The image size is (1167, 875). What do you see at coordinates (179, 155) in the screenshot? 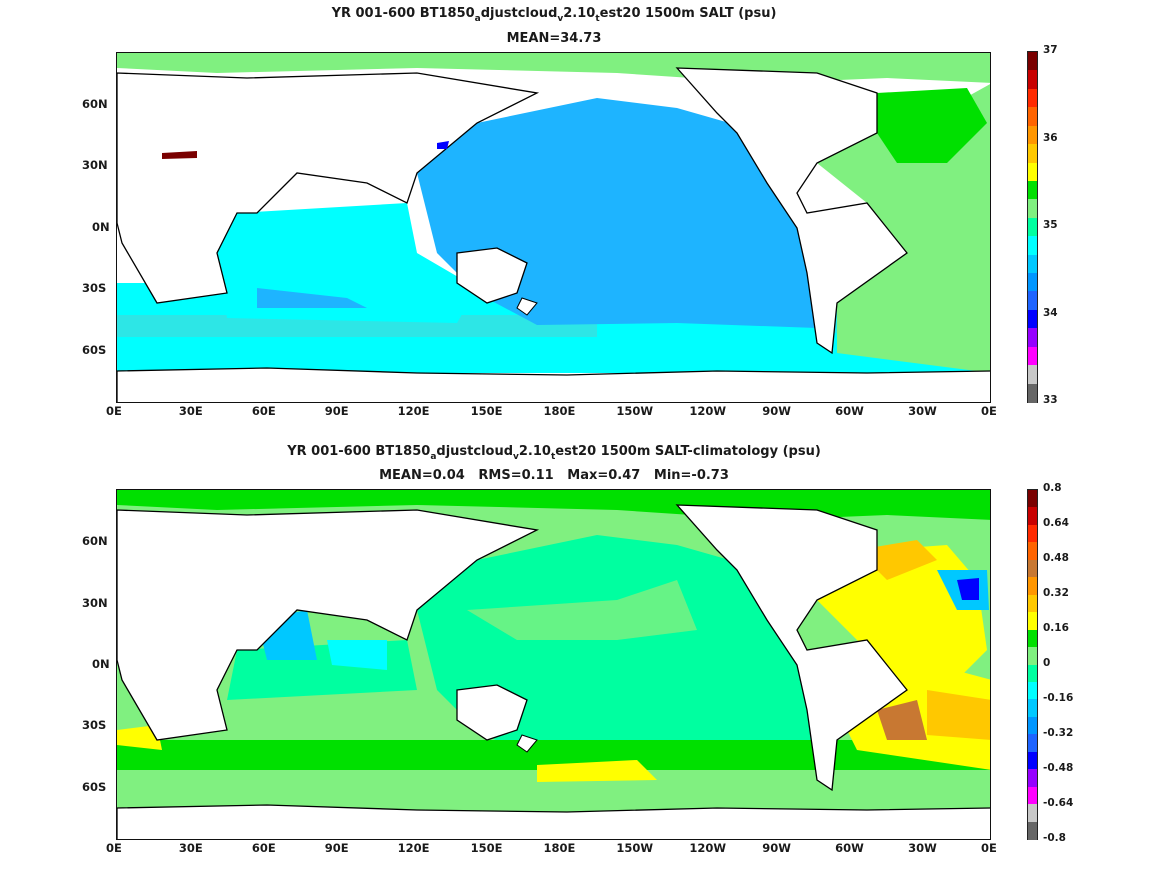
I see `mediterranean-hotspot` at bounding box center [179, 155].